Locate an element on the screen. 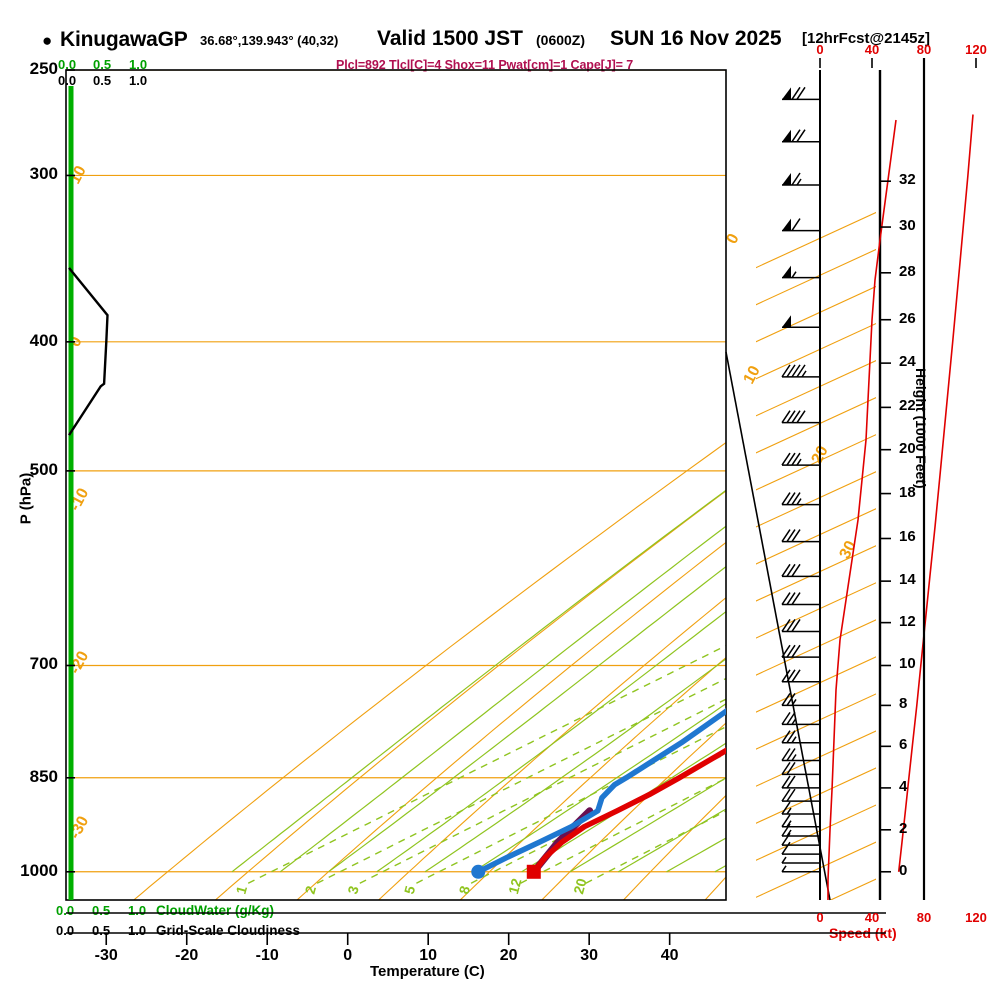  dewpoint-trace is located at coordinates (600, 791).